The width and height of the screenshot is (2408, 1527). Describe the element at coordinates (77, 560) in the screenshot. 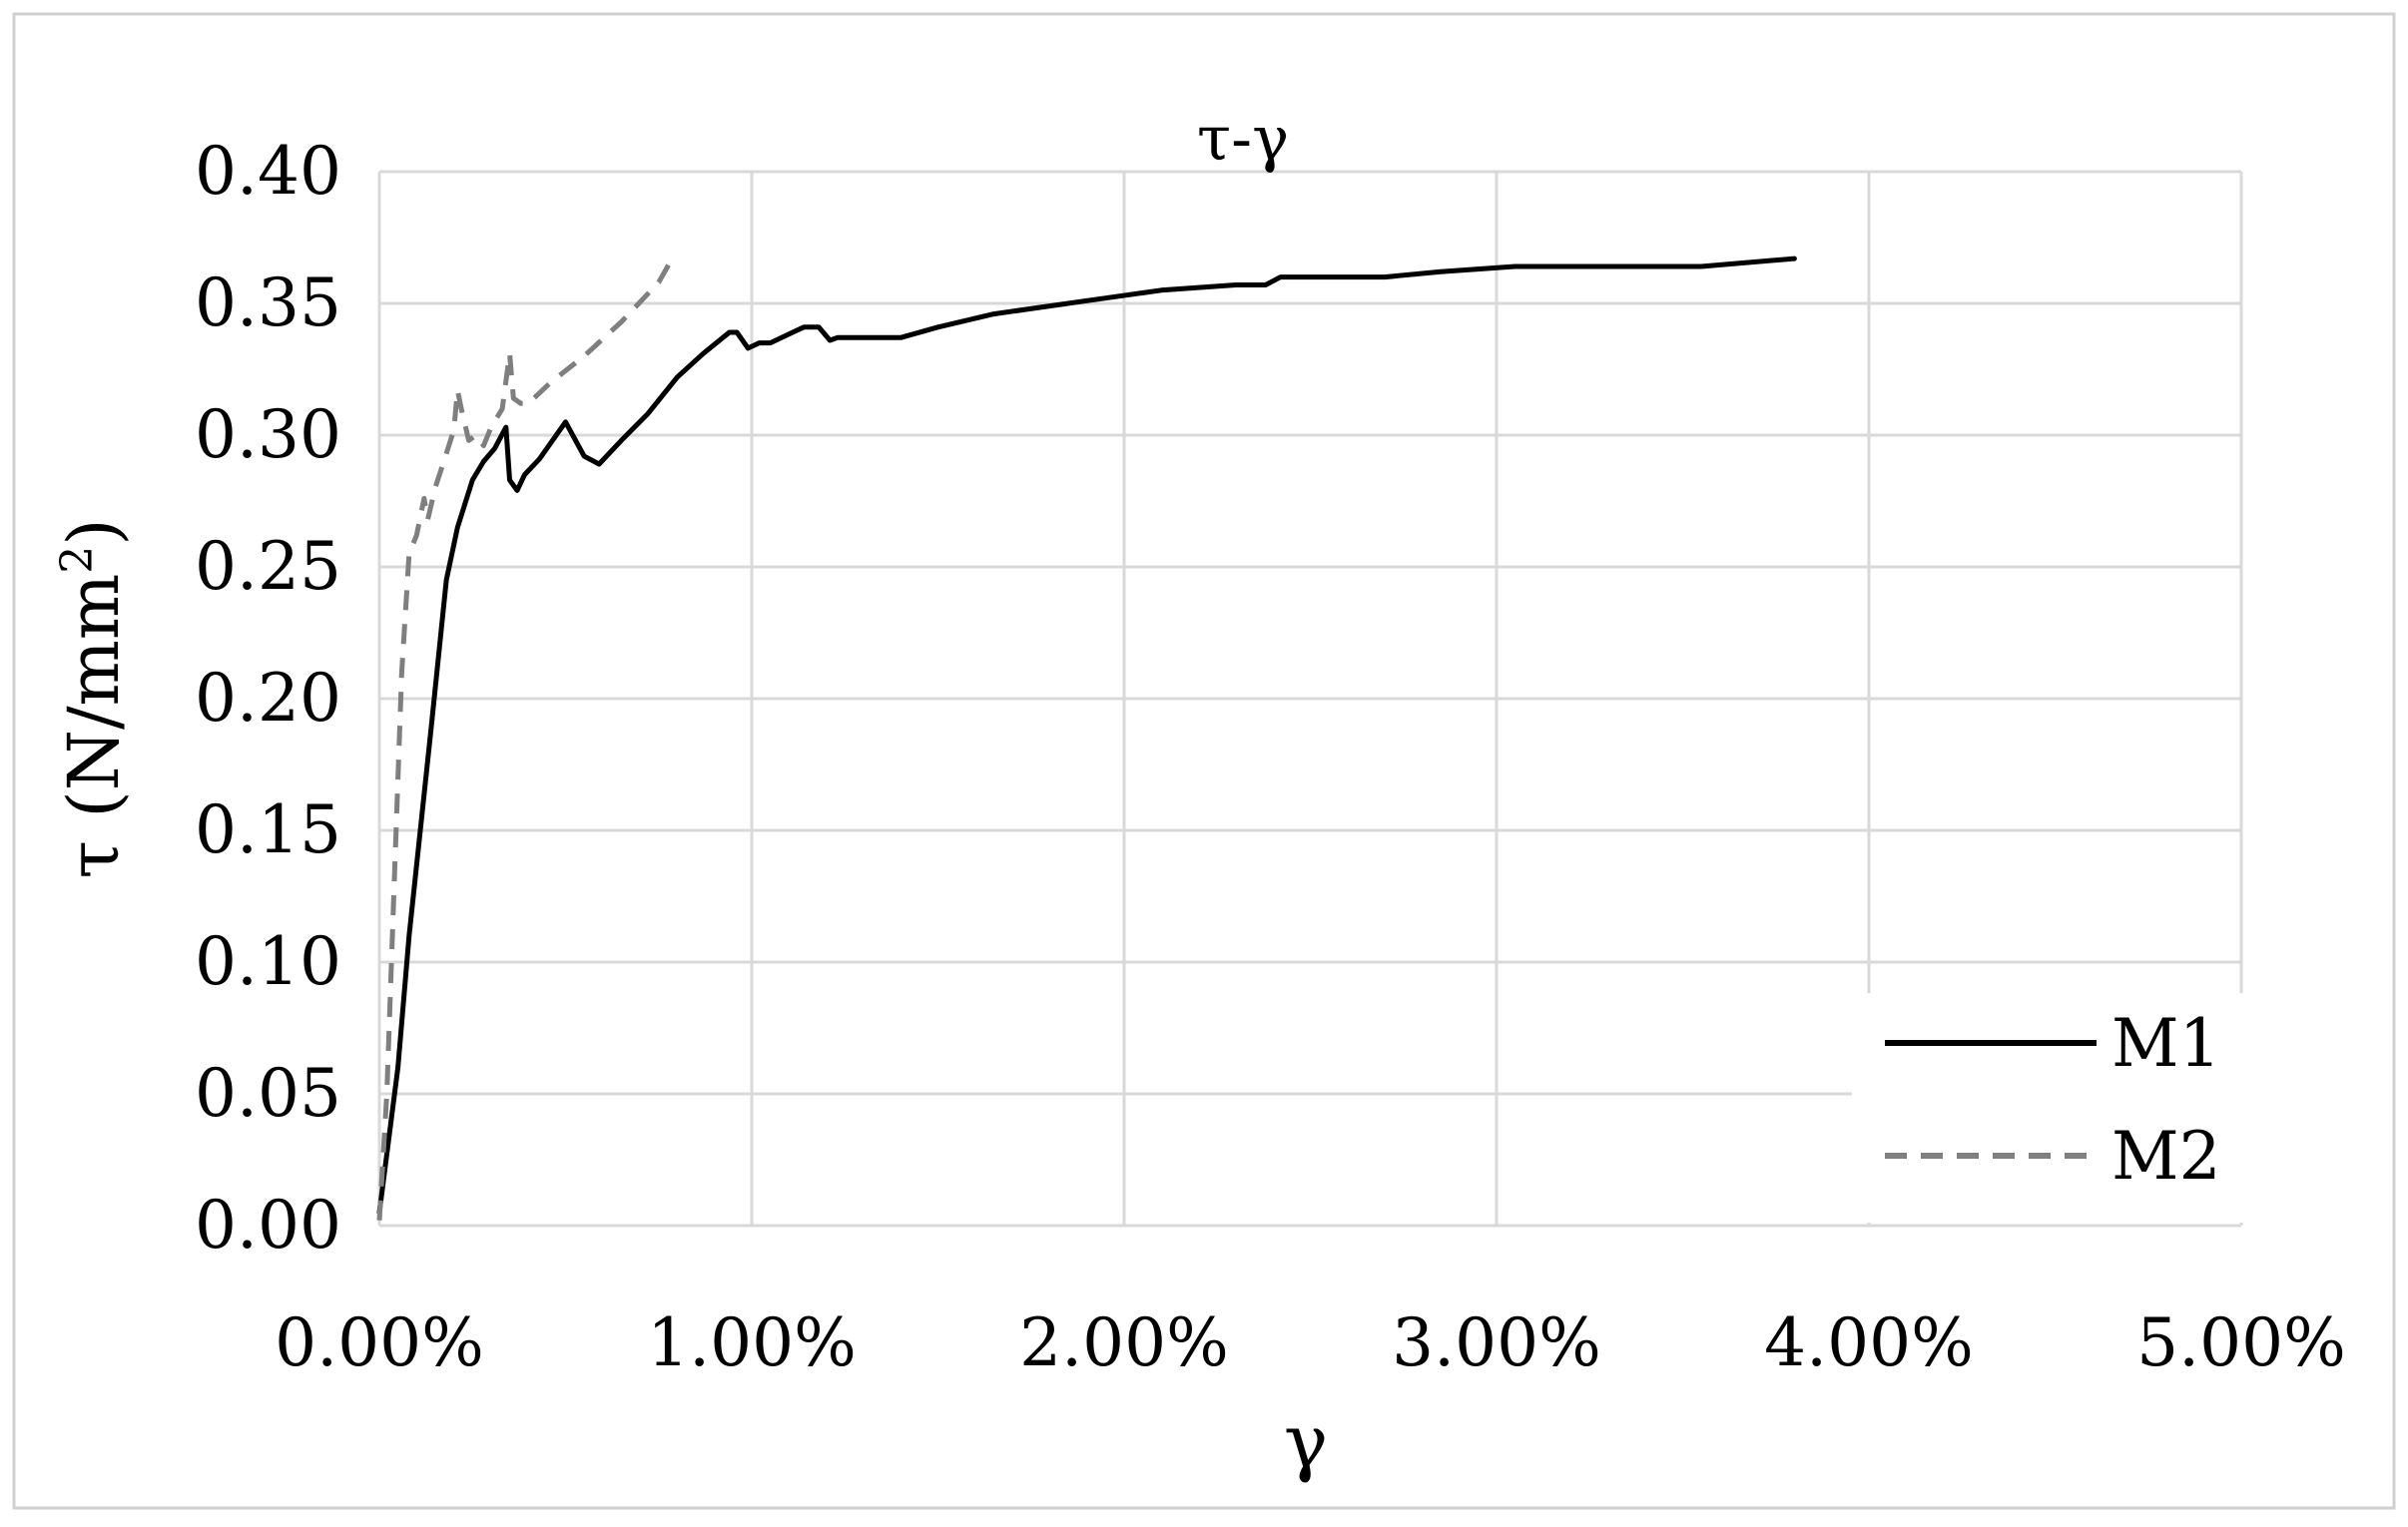

I see `y-axis-label-superscript: 2` at that location.